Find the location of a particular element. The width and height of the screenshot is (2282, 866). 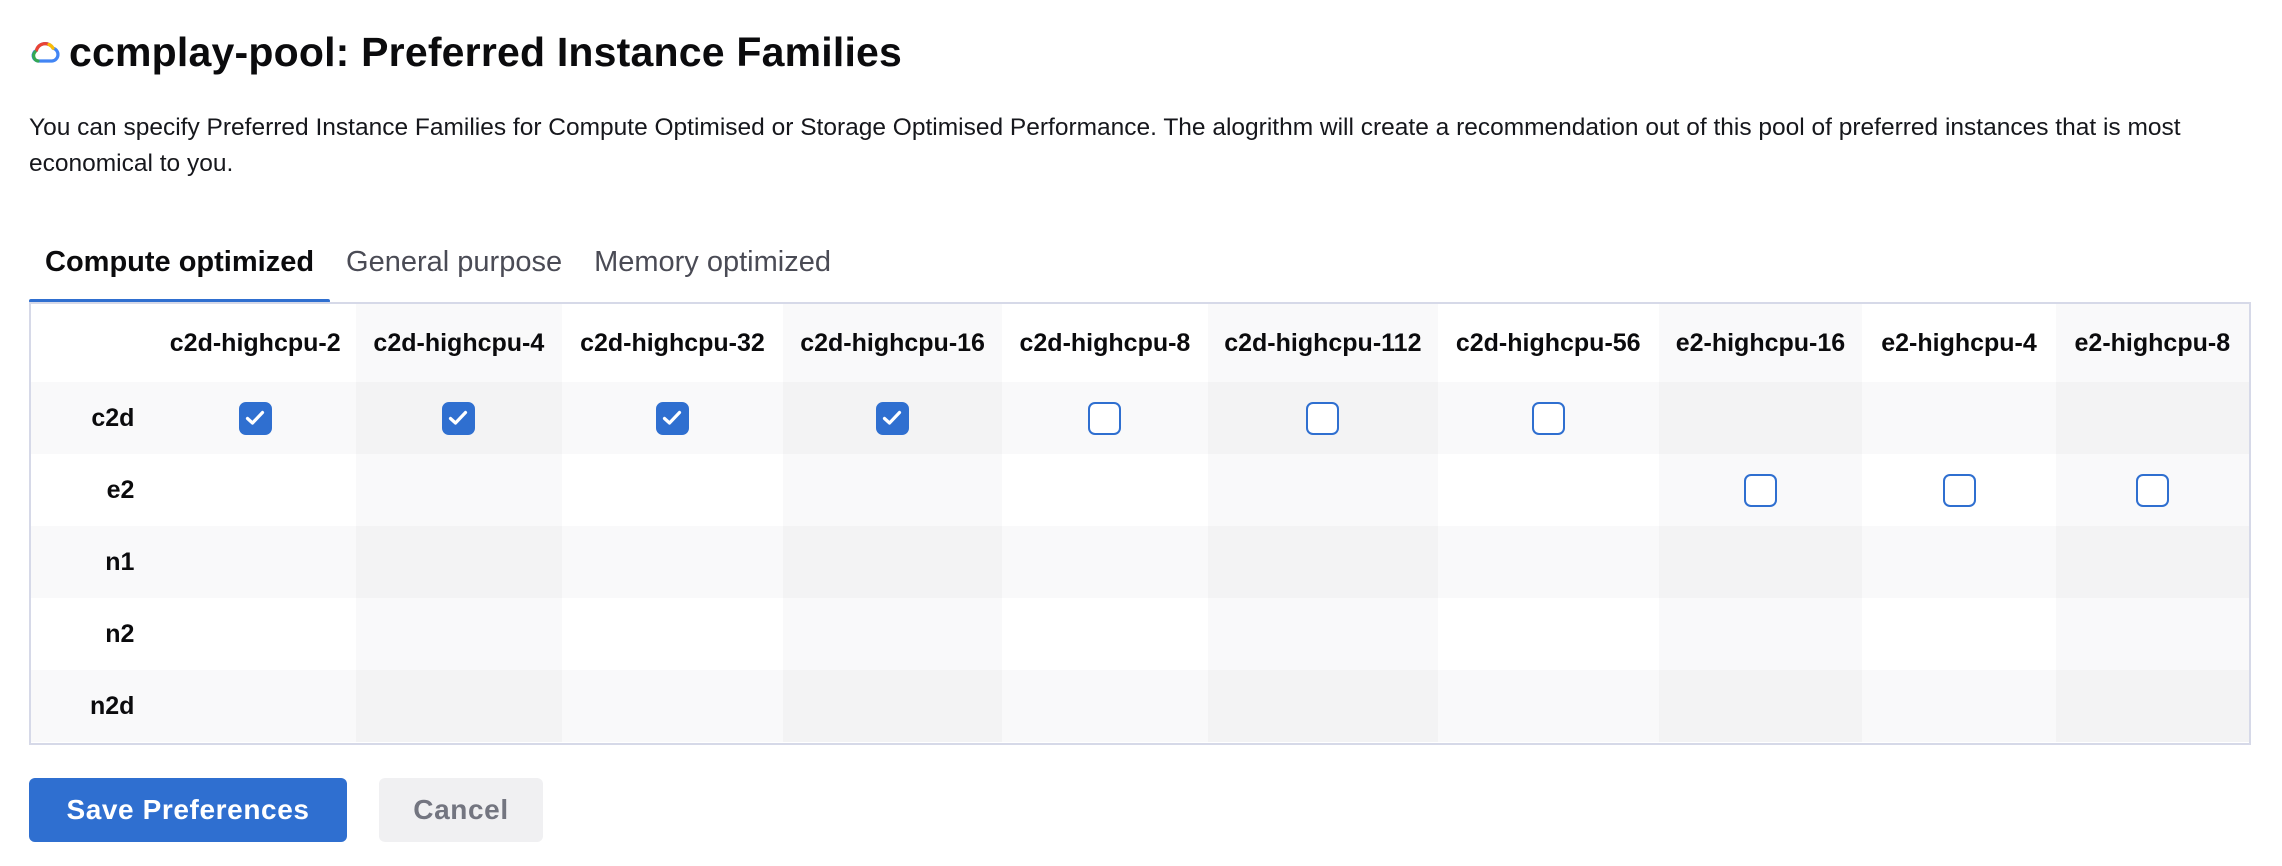

column-header: c2d-highcpu-16 is located at coordinates (893, 343).